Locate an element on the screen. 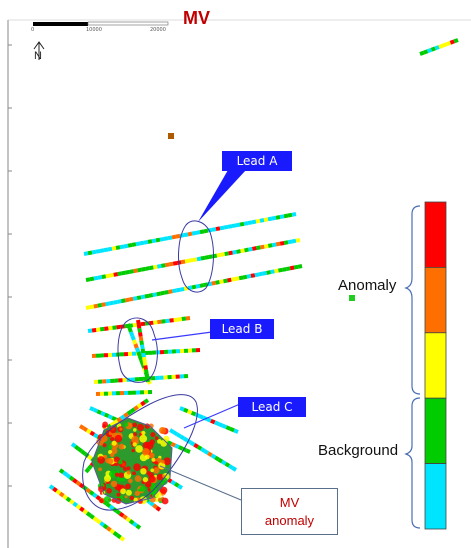  lead-b-pointer is located at coordinates (182, 336).